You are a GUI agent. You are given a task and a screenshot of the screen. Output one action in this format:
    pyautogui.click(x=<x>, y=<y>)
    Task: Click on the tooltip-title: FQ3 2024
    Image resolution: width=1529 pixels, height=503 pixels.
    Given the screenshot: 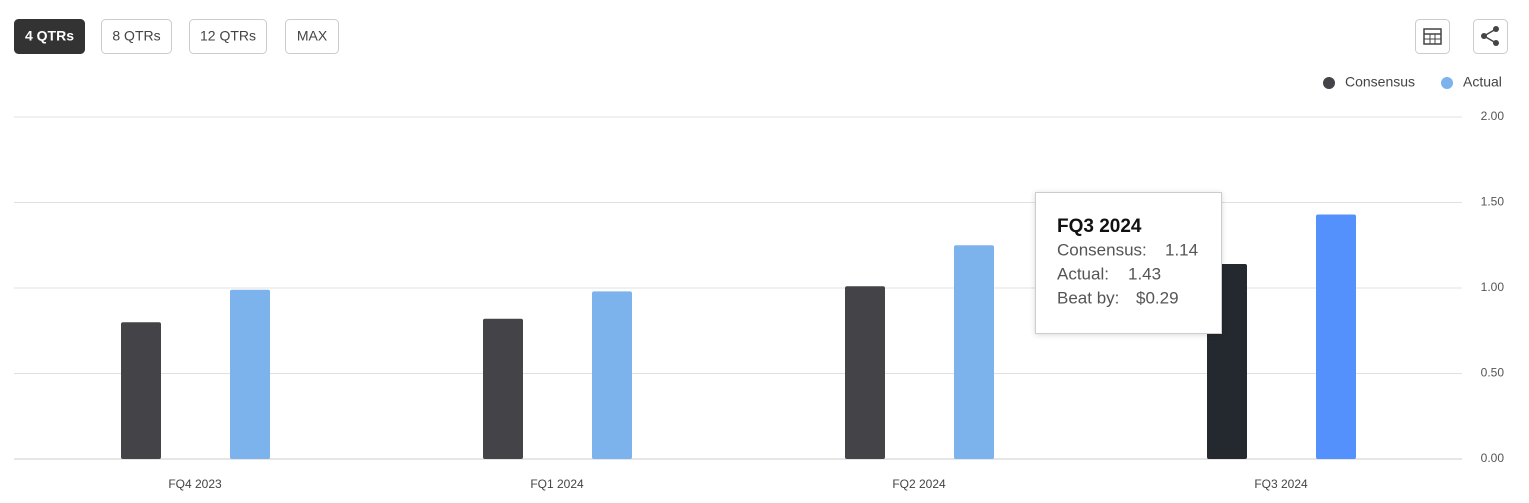 What is the action you would take?
    pyautogui.click(x=1099, y=226)
    